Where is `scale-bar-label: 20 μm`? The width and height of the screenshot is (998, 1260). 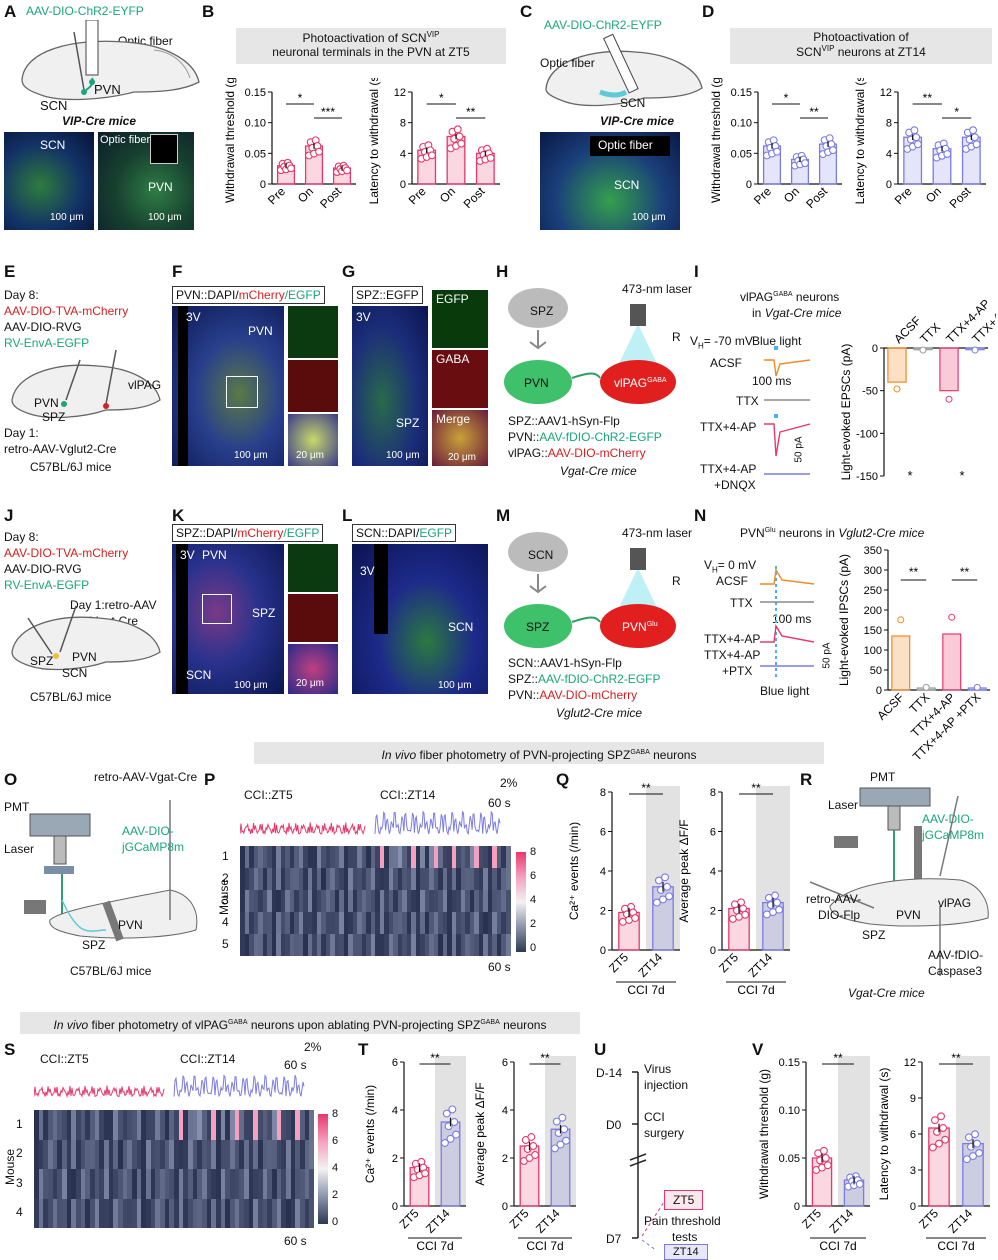 scale-bar-label: 20 μm is located at coordinates (462, 457).